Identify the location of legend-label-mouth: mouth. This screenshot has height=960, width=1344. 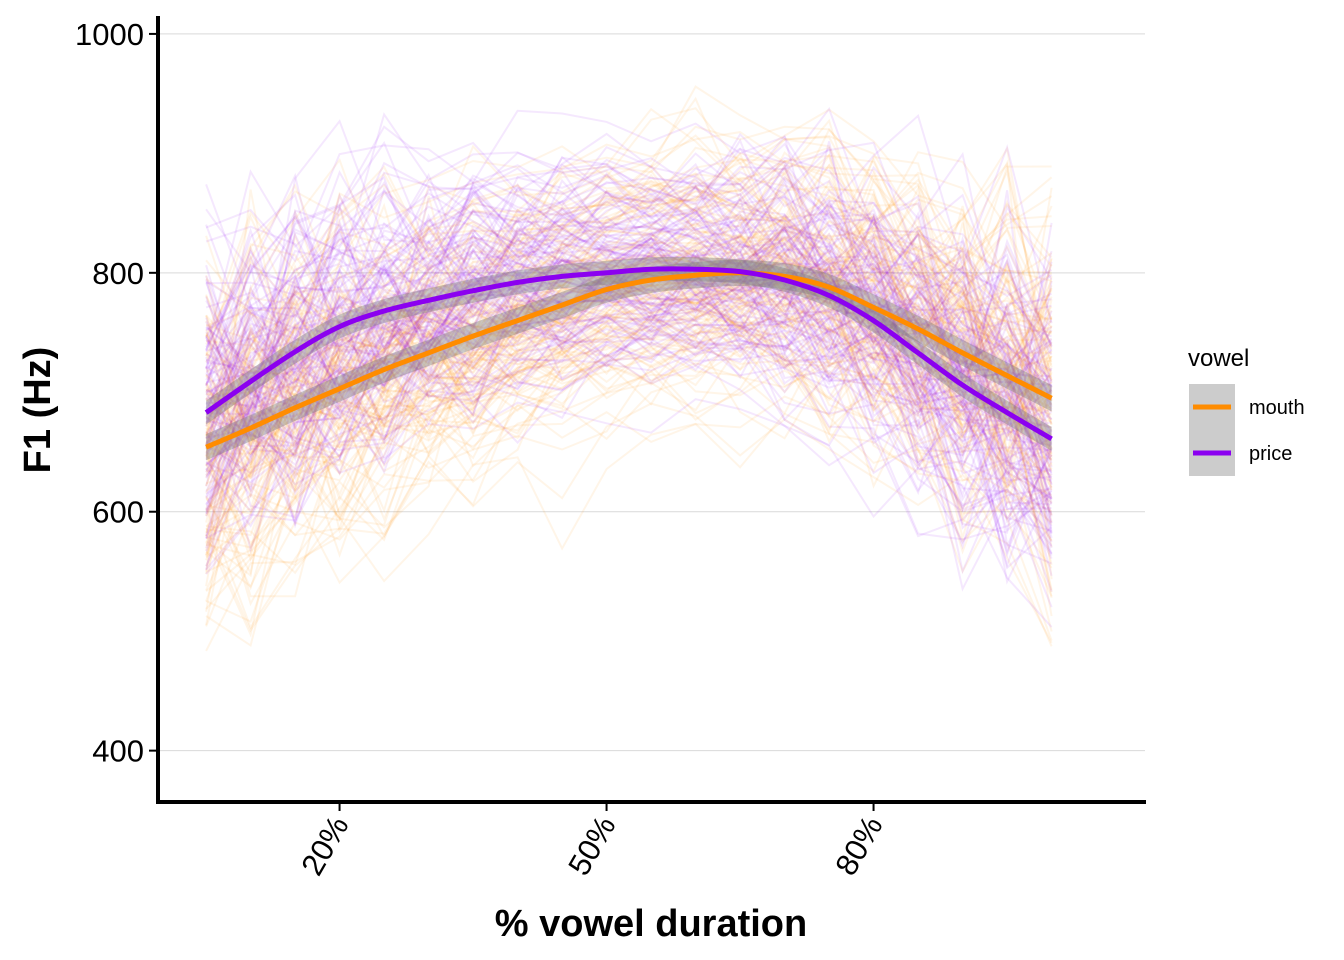
(1277, 408).